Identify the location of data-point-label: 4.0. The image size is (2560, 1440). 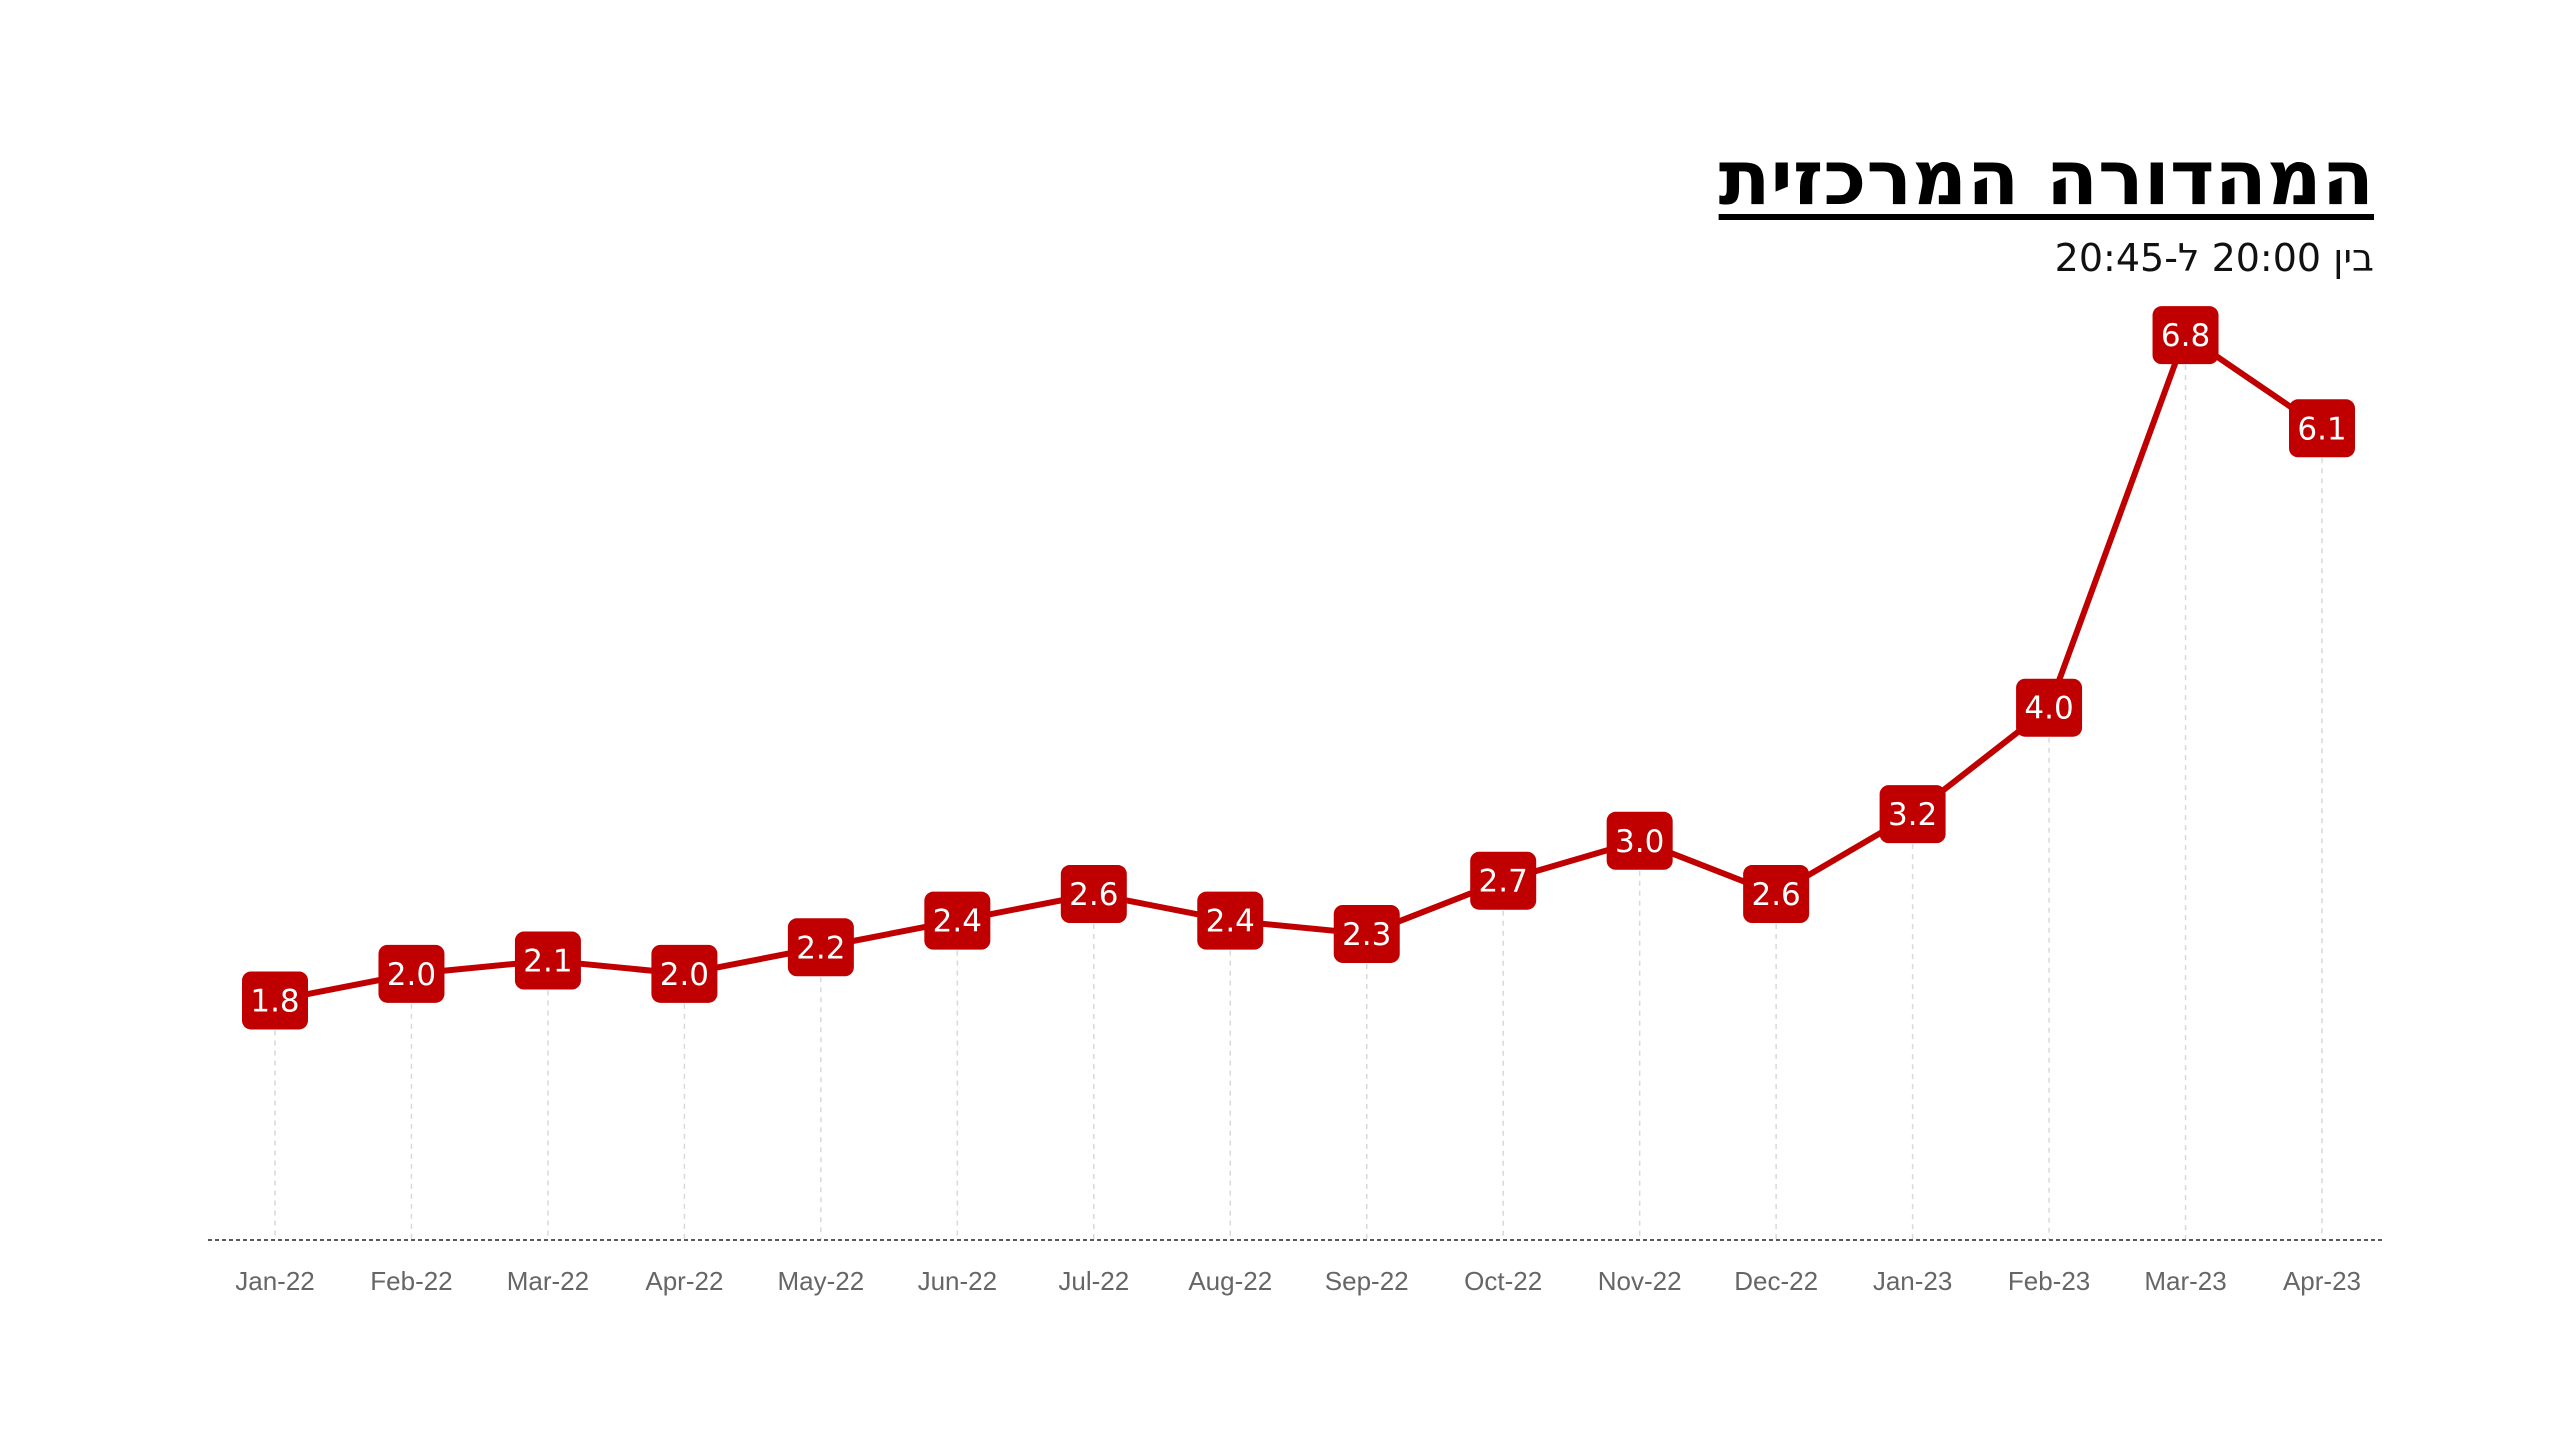
(2048, 709).